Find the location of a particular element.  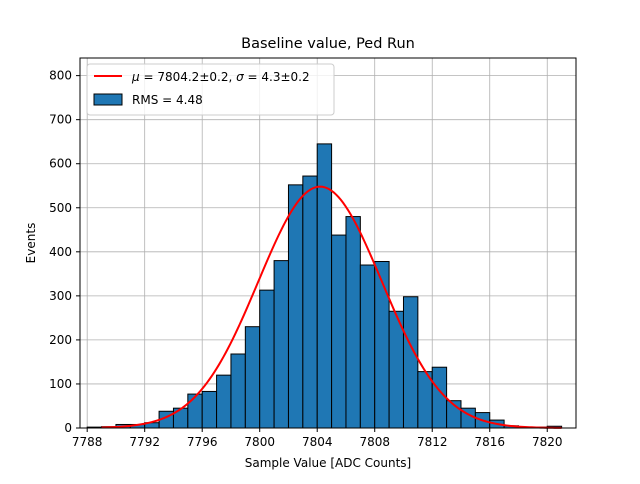

x-tick-label: 7800 is located at coordinates (259, 442).